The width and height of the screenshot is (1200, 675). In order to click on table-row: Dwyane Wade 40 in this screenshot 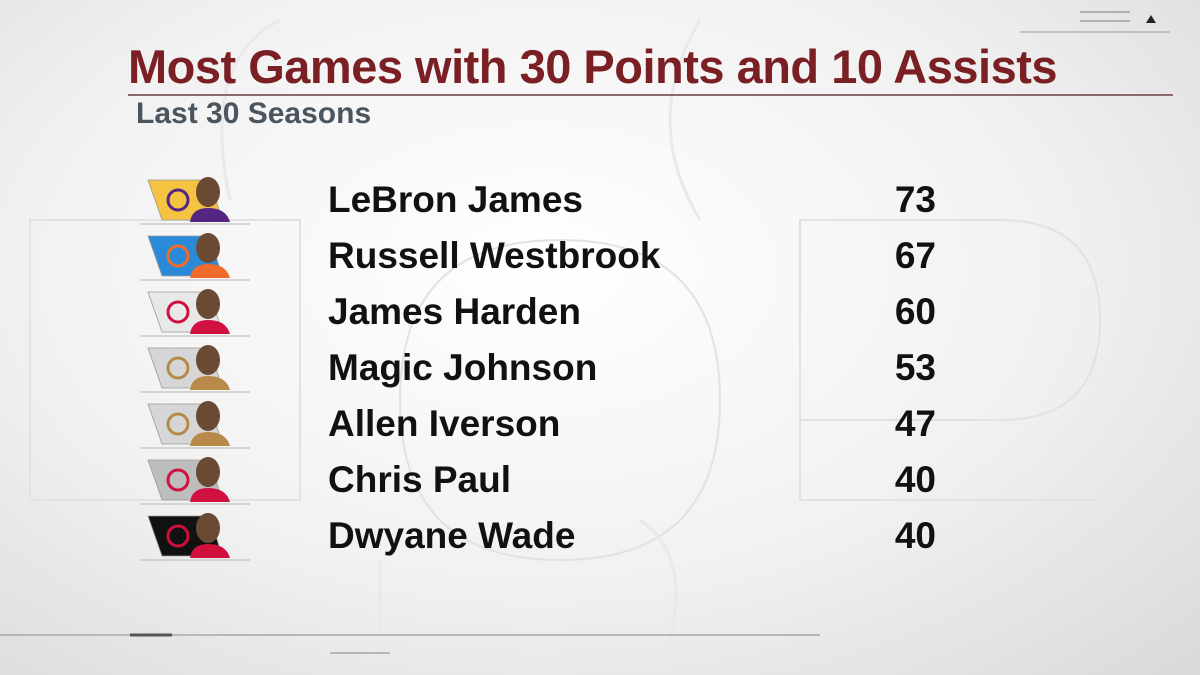, I will do `click(600, 536)`.